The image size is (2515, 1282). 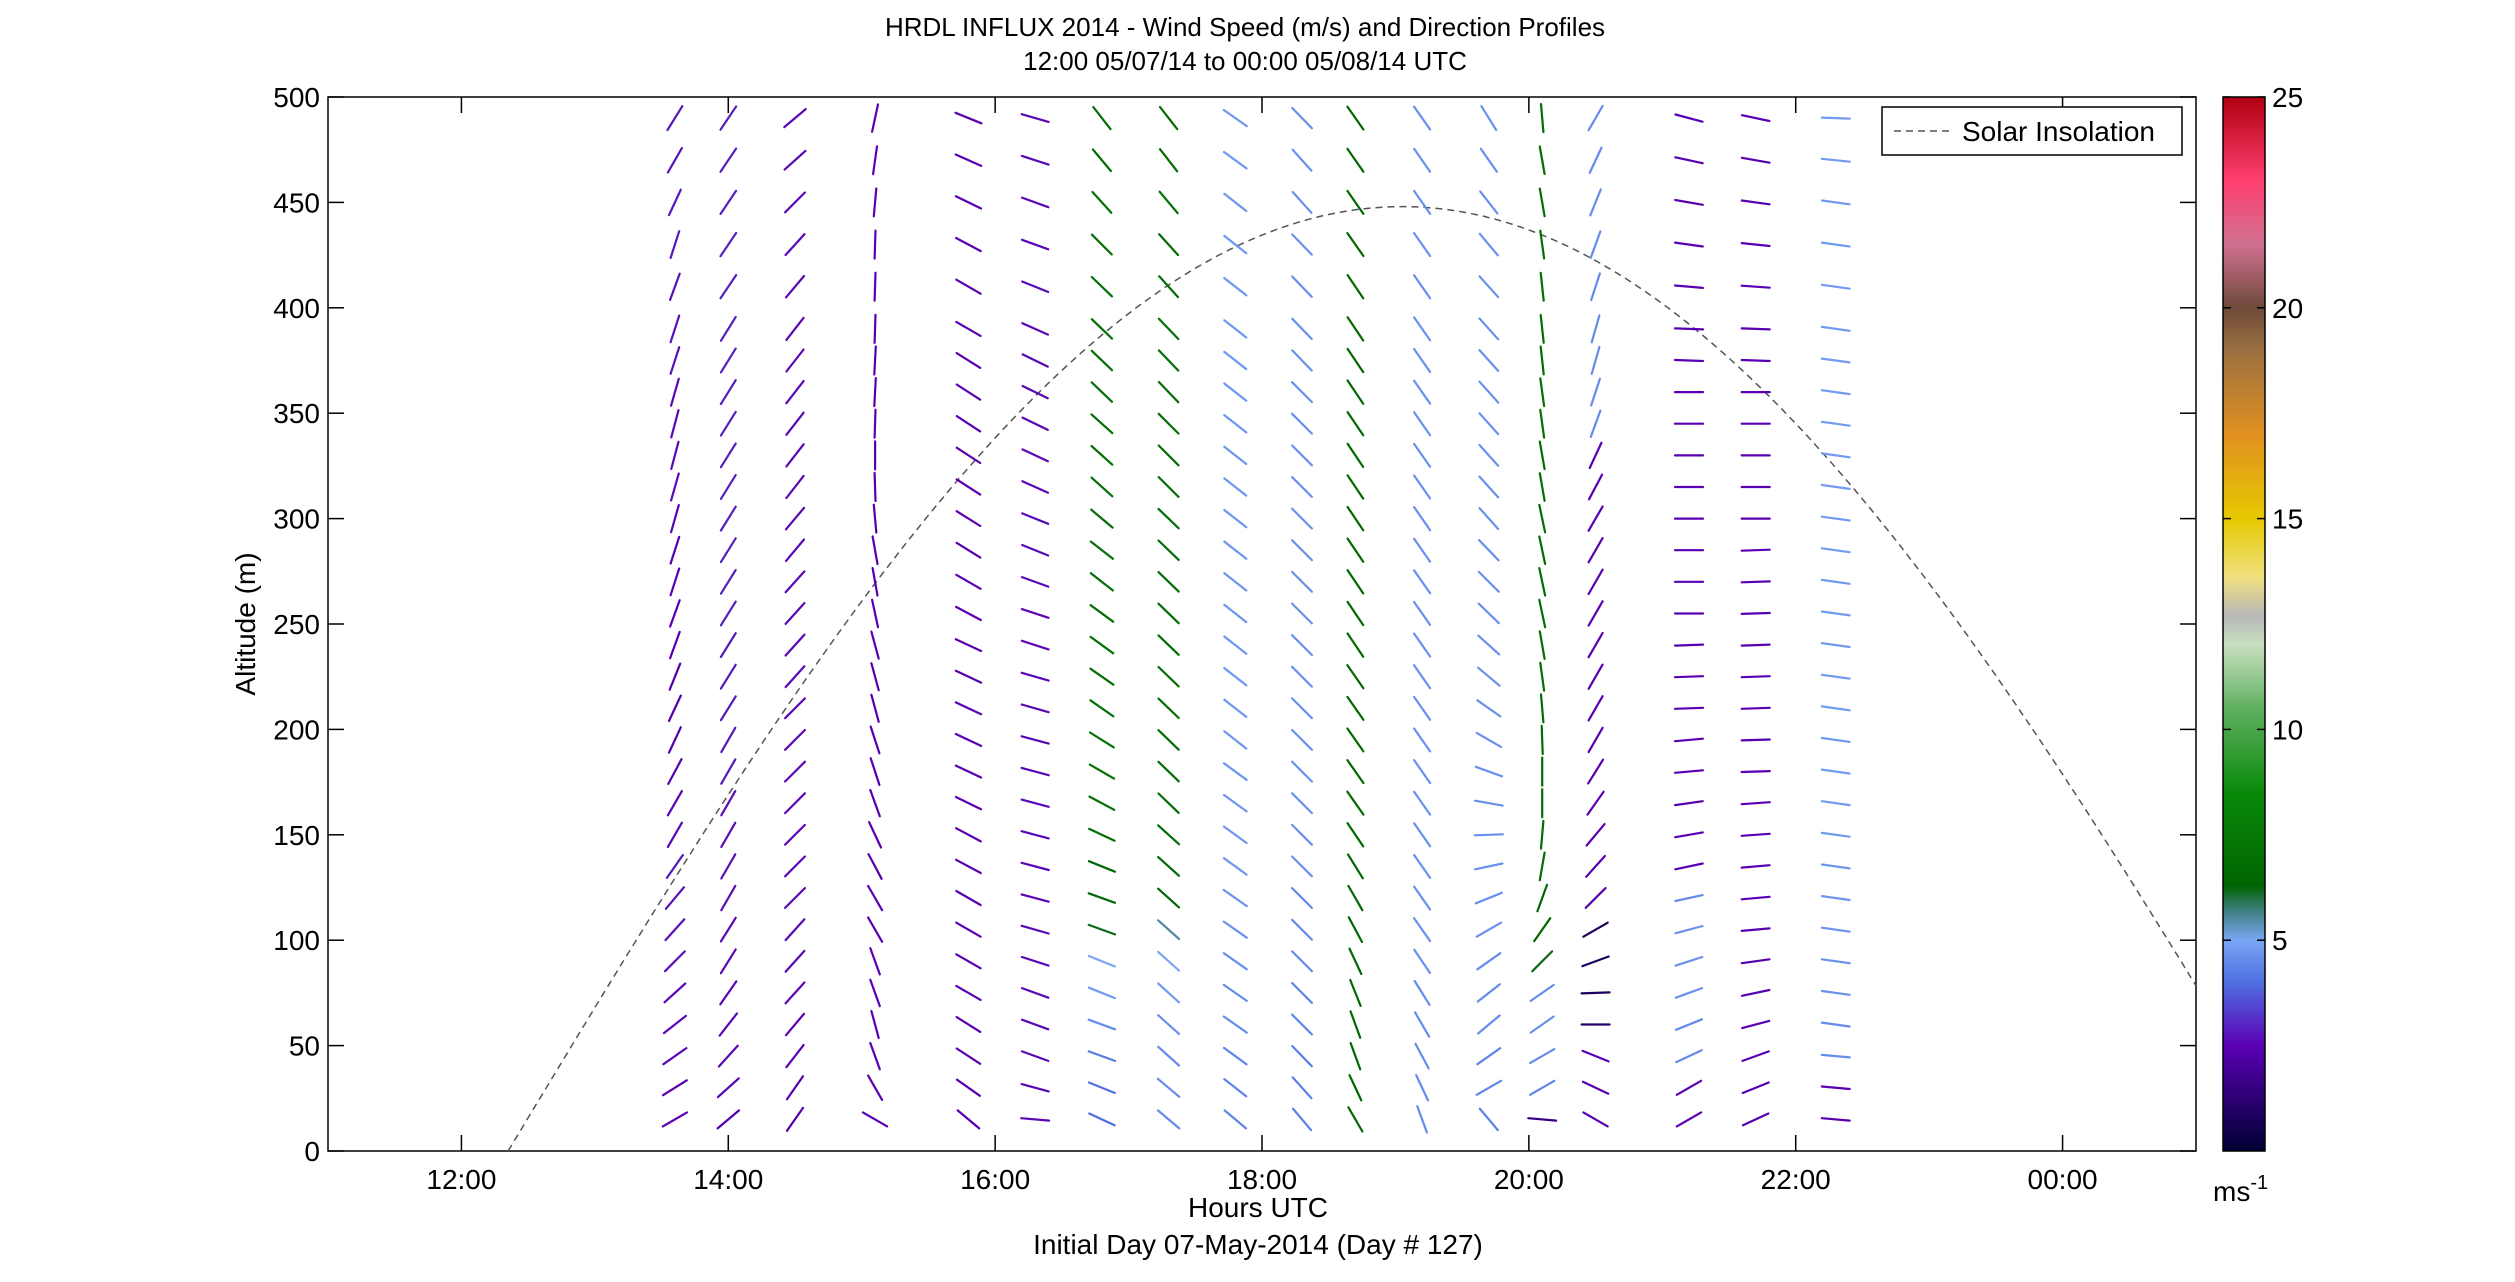 I want to click on x-tick-label: 22:00, so click(x=1796, y=1179).